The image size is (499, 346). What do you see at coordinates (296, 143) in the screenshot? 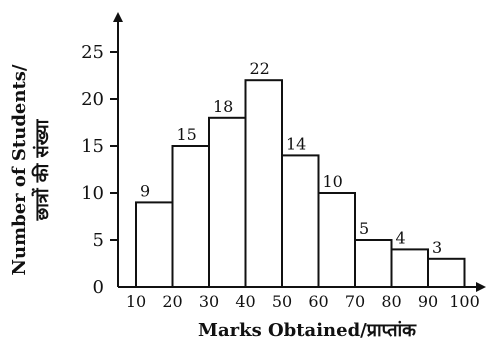
I see `data-label: 14` at bounding box center [296, 143].